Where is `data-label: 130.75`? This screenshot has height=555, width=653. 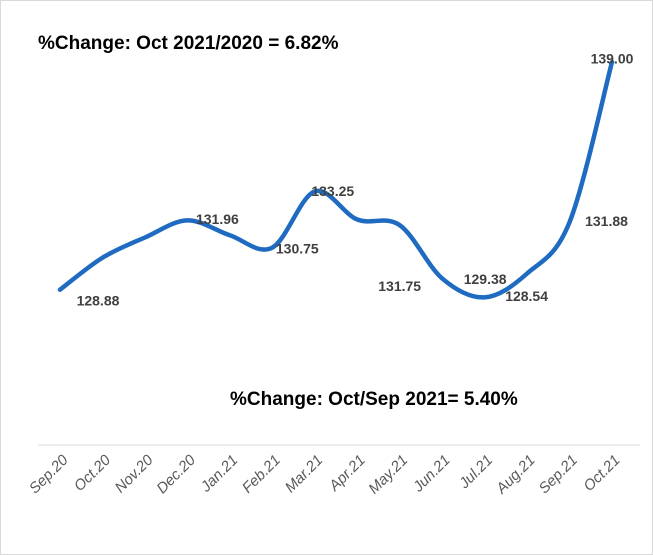 data-label: 130.75 is located at coordinates (297, 248).